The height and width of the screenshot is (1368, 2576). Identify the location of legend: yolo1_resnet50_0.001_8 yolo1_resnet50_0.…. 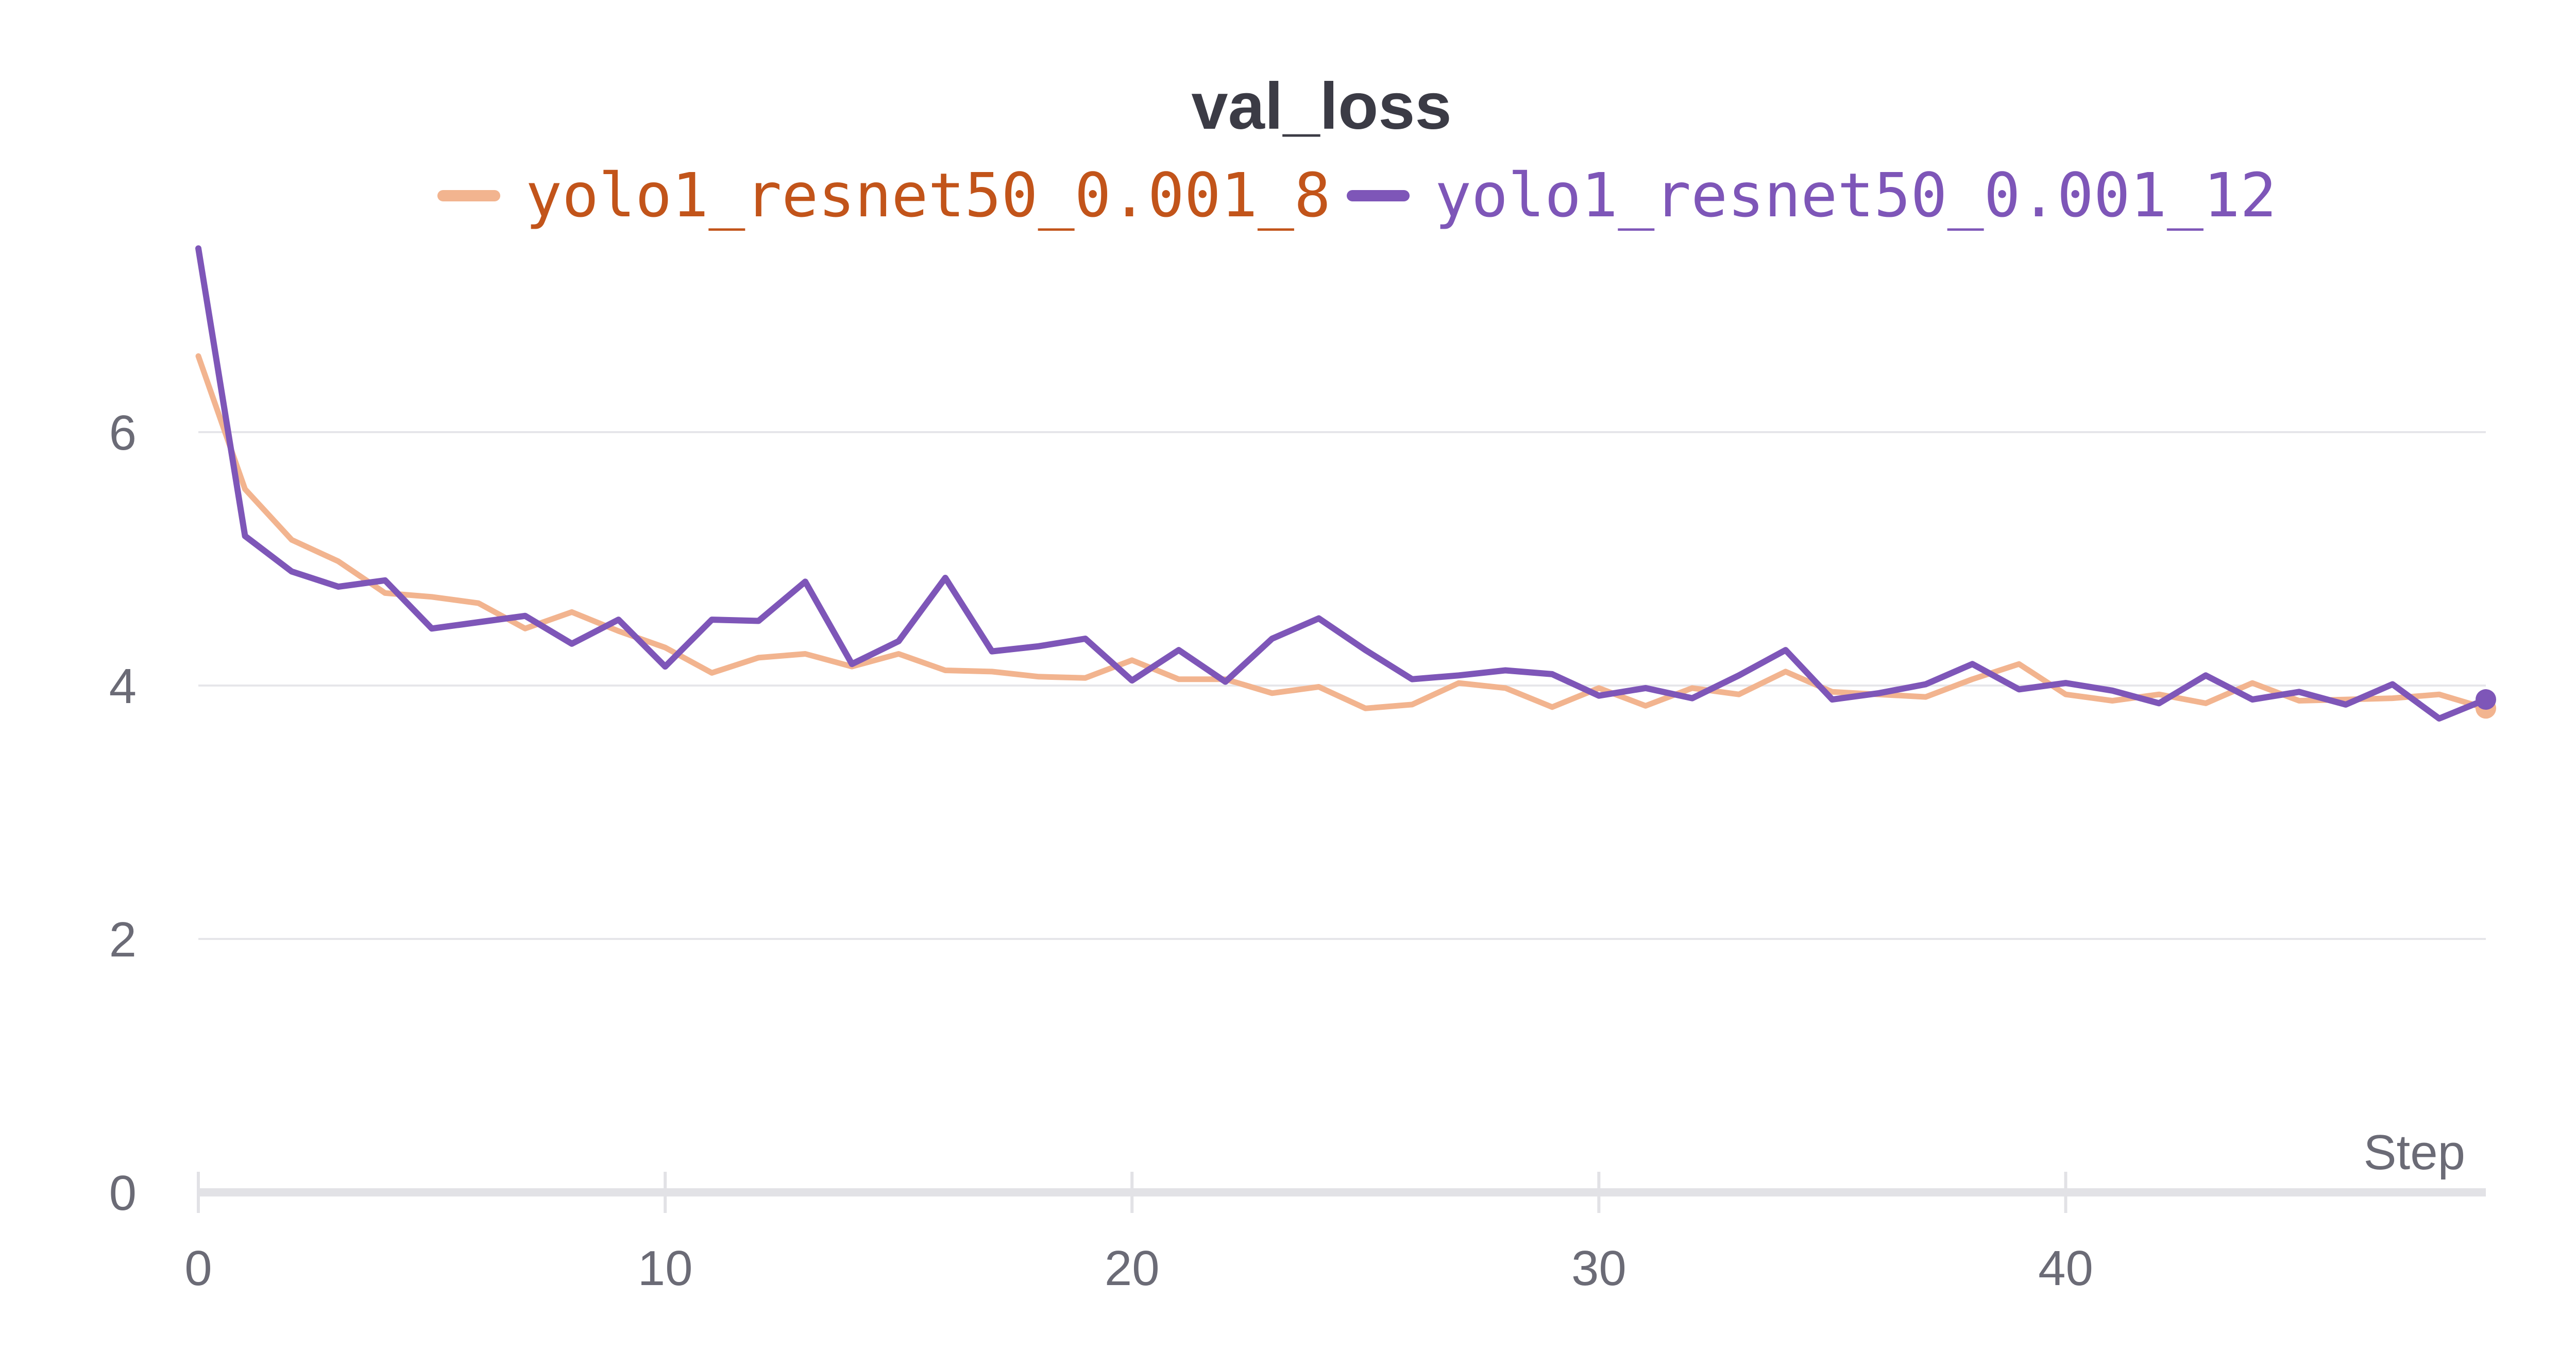
(1357, 195).